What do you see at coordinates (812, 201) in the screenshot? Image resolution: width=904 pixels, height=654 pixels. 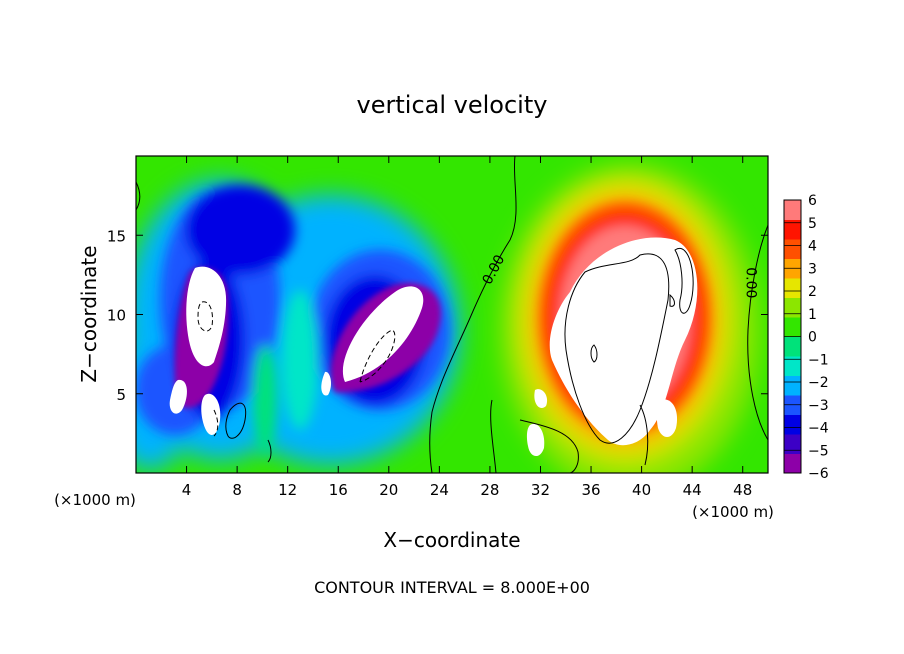 I see `colorbar-tick-label: 6` at bounding box center [812, 201].